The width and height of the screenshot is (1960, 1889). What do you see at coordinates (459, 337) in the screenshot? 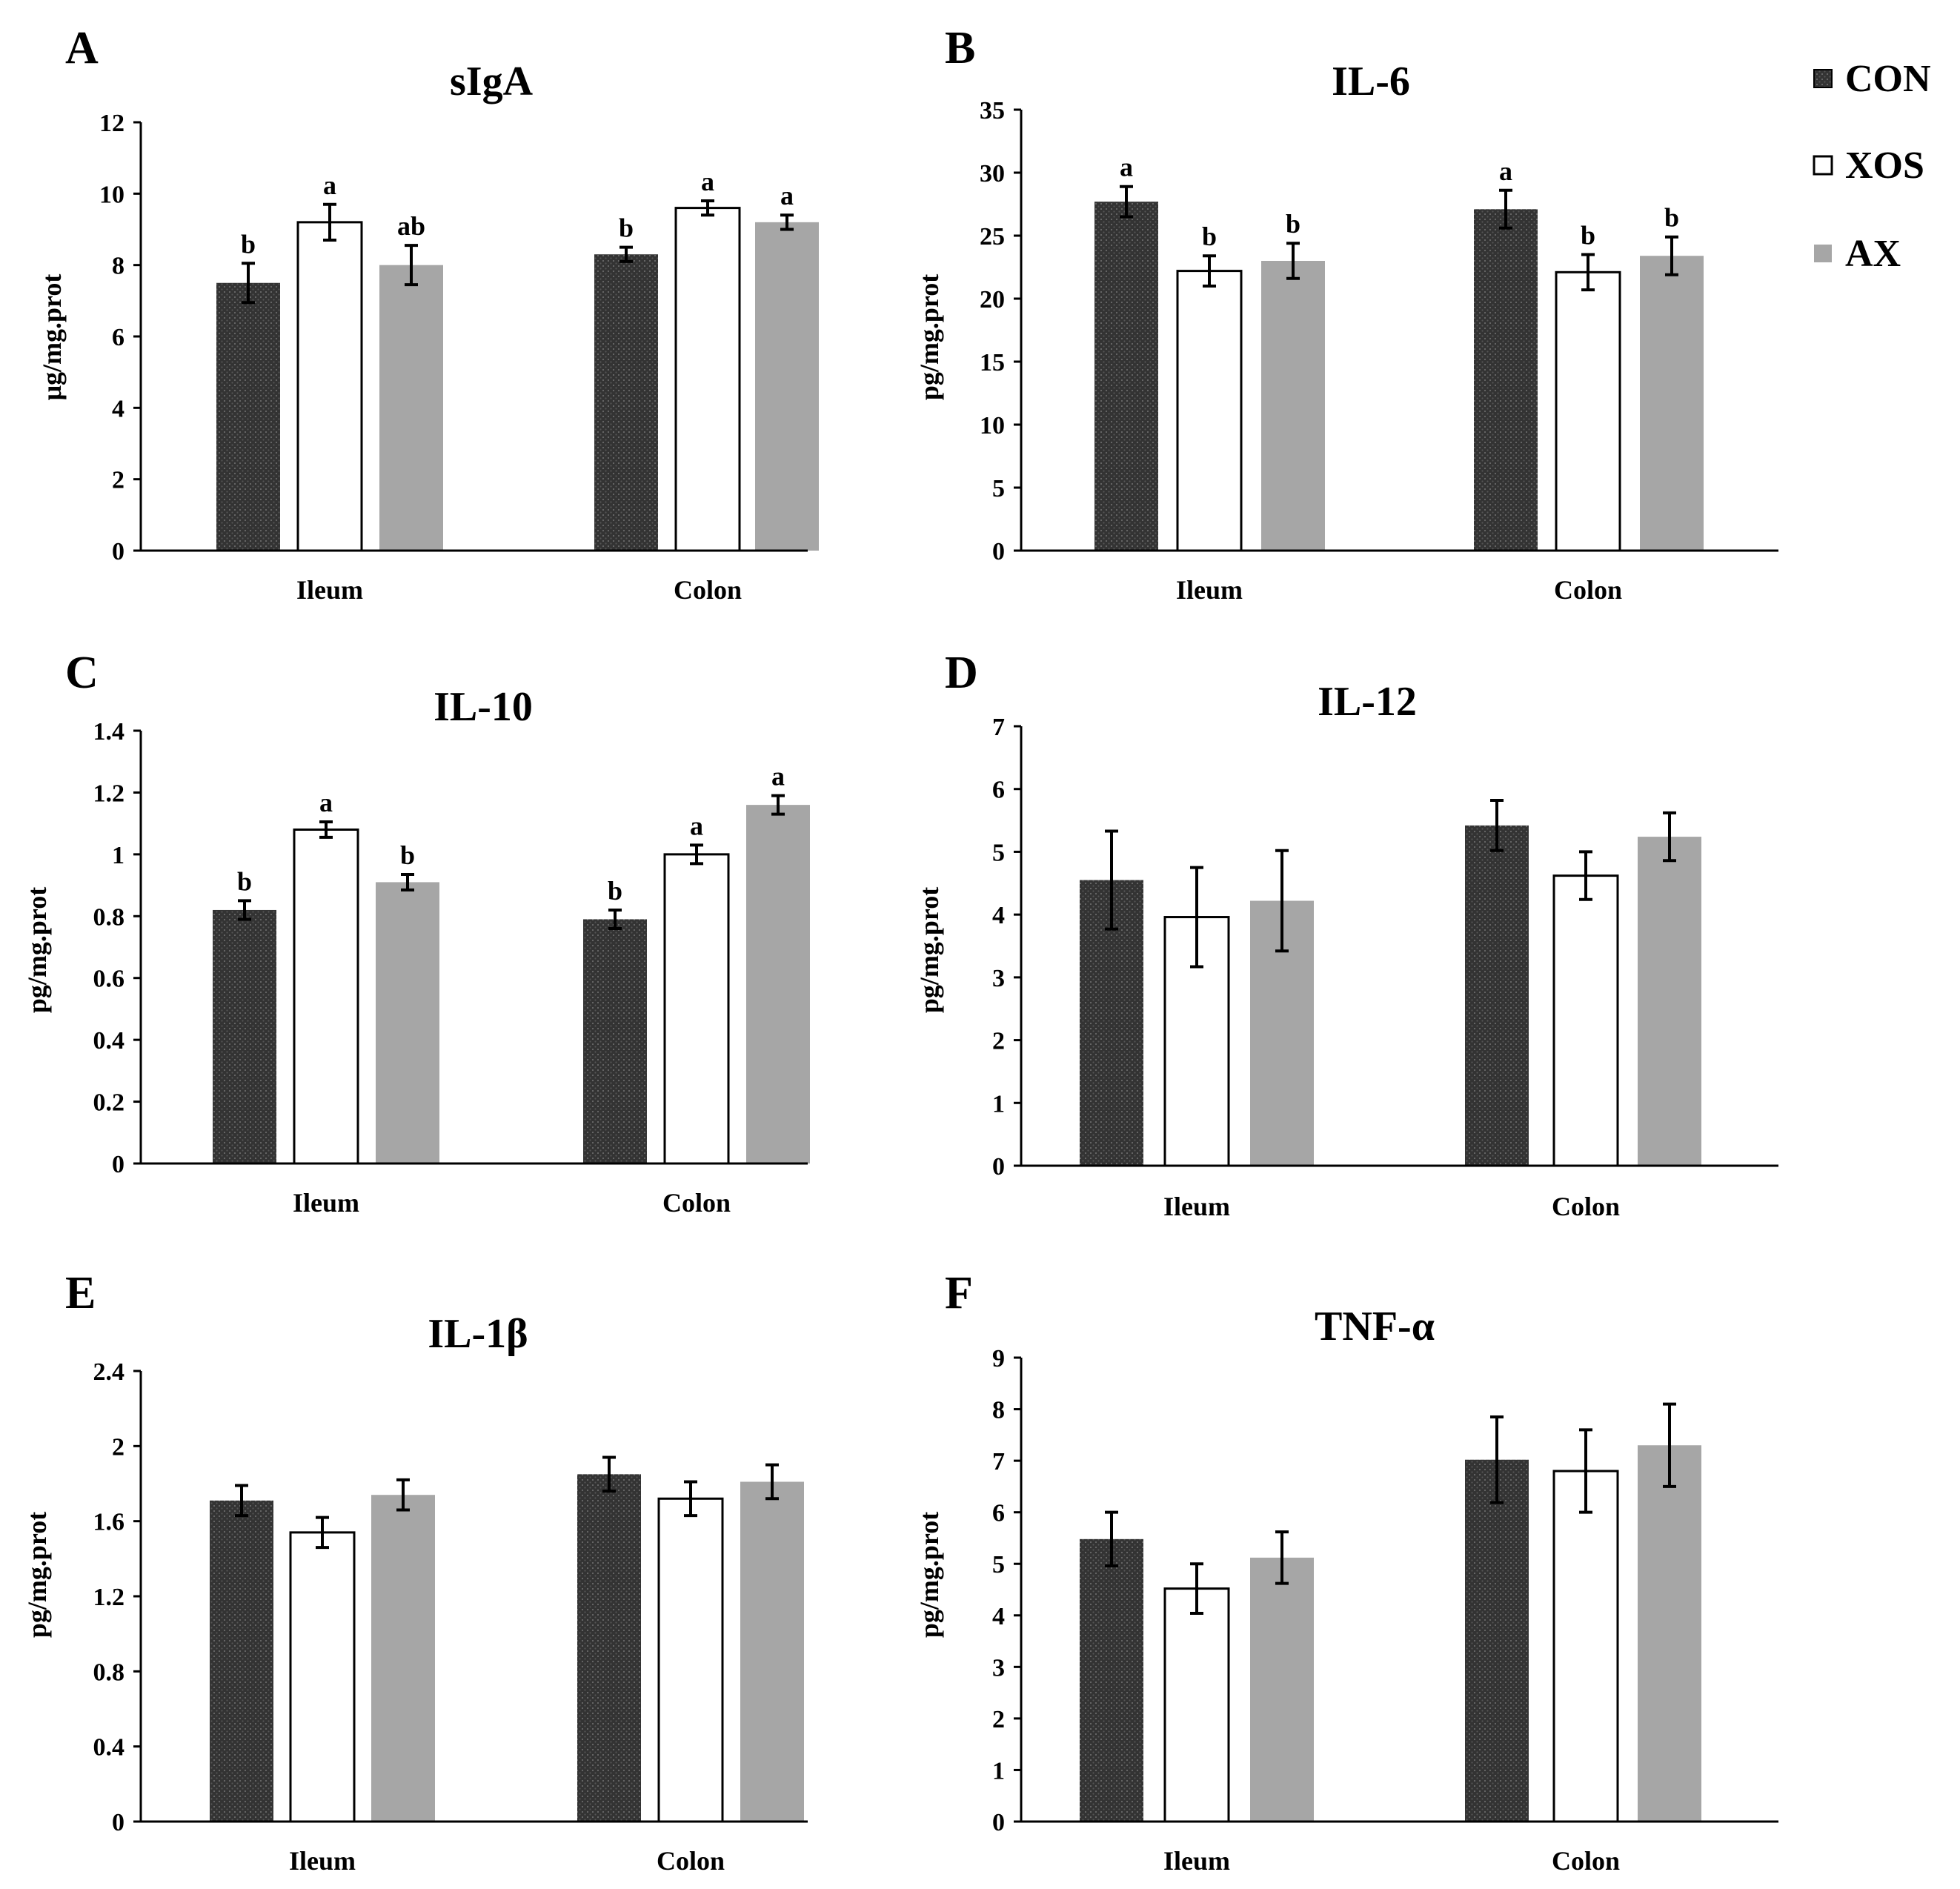
I see `plot-area: 0 2 4 6 8 10 12 b b a a ab a` at bounding box center [459, 337].